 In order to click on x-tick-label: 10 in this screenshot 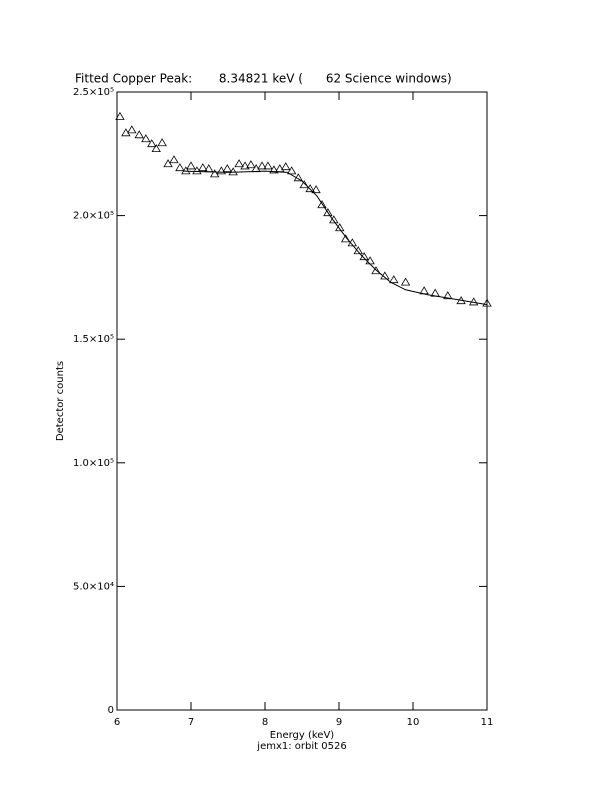, I will do `click(413, 722)`.